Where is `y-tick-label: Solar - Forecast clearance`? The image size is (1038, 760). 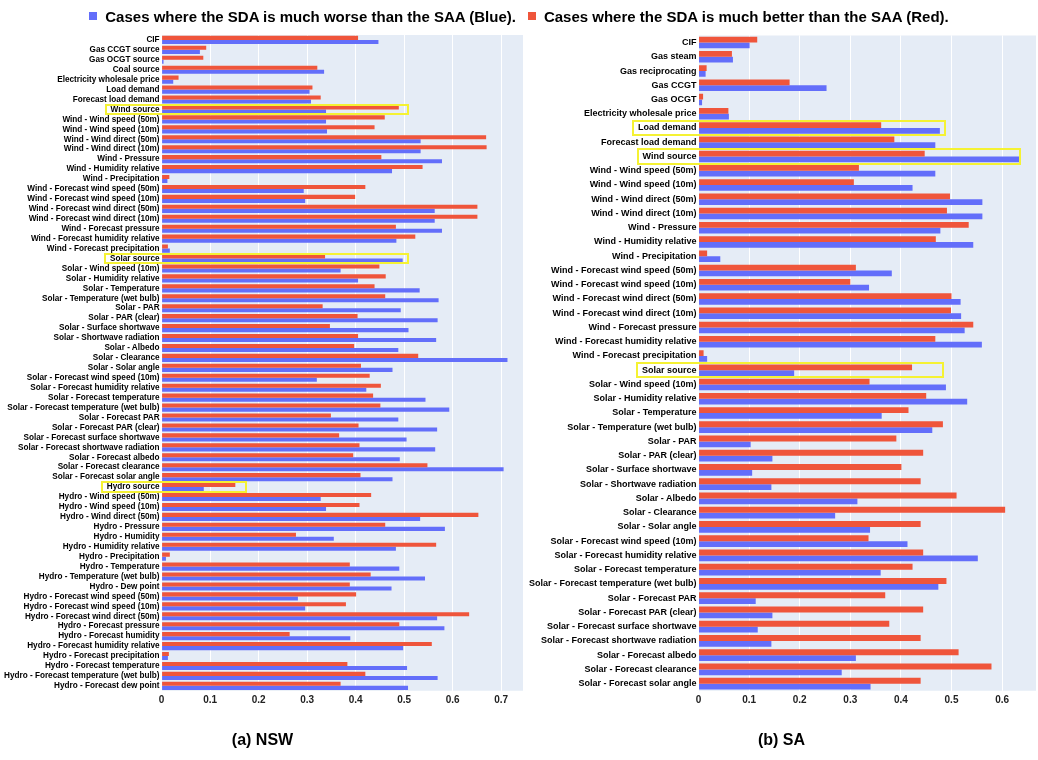 y-tick-label: Solar - Forecast clearance is located at coordinates (109, 467).